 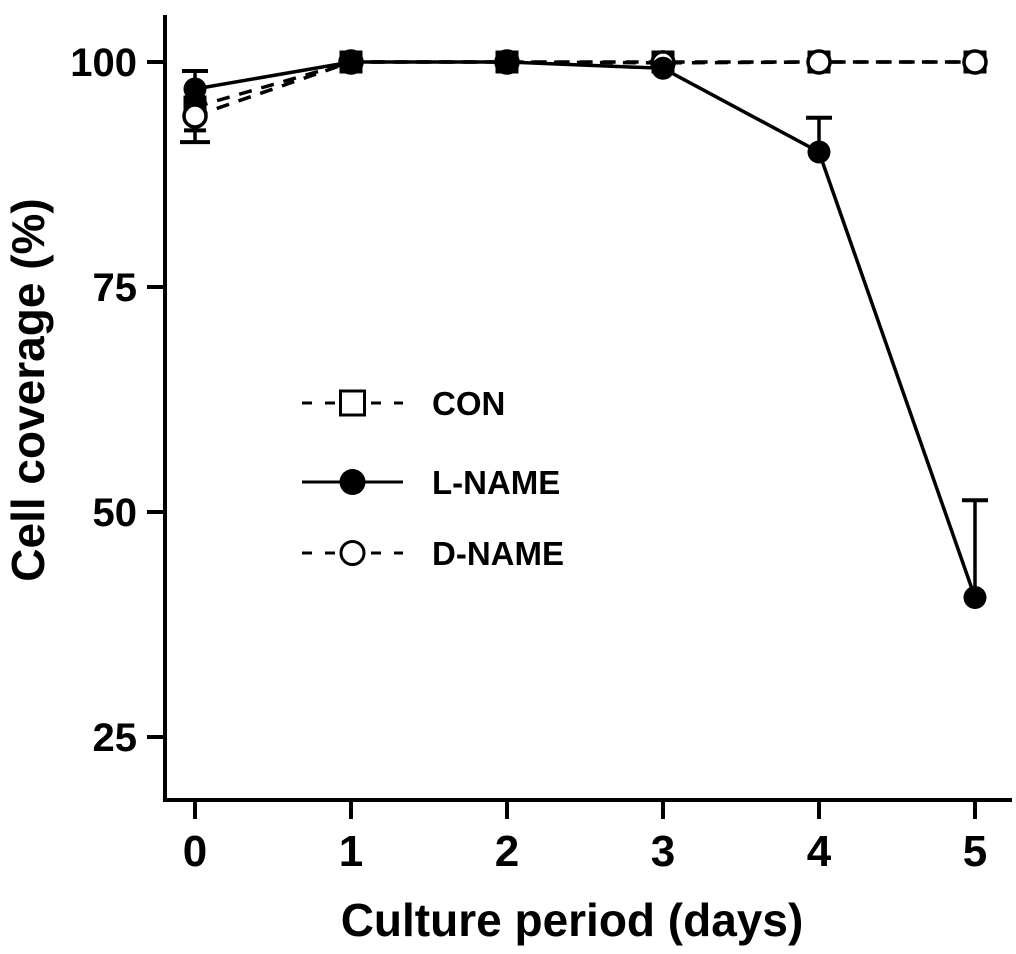 What do you see at coordinates (572, 920) in the screenshot?
I see `x-axis-title: Culture period (days)` at bounding box center [572, 920].